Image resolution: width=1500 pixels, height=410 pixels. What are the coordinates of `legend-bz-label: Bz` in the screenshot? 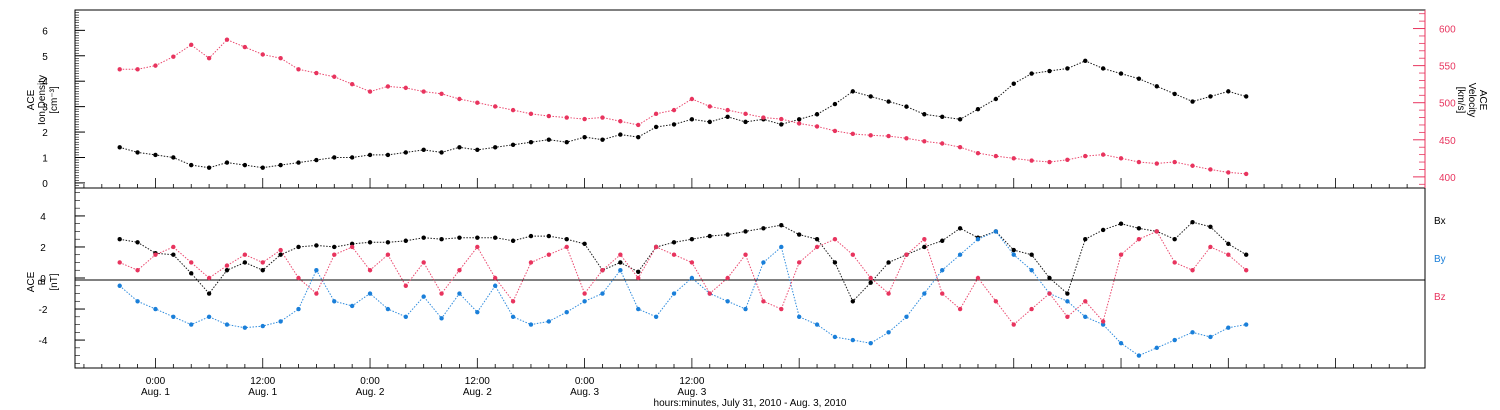 It's located at (1440, 297).